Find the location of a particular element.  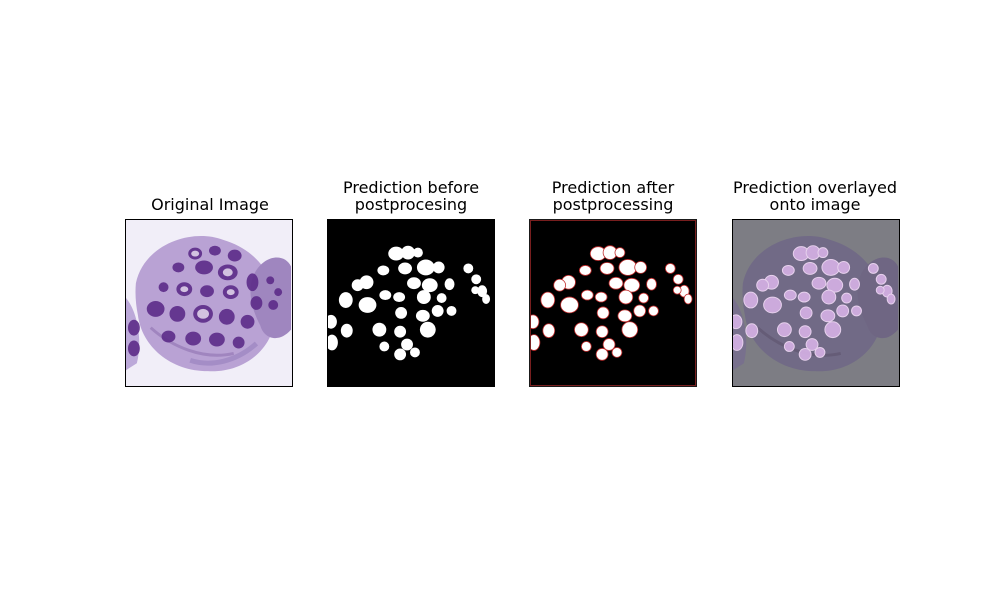

overlay-highlight-blobs is located at coordinates (814, 303).